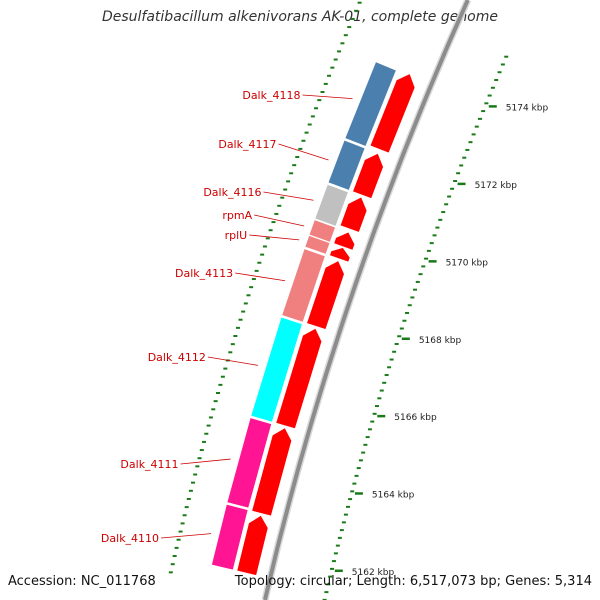 The height and width of the screenshot is (600, 600). Describe the element at coordinates (373, 573) in the screenshot. I see `scale-label: 5162 kbp` at that location.